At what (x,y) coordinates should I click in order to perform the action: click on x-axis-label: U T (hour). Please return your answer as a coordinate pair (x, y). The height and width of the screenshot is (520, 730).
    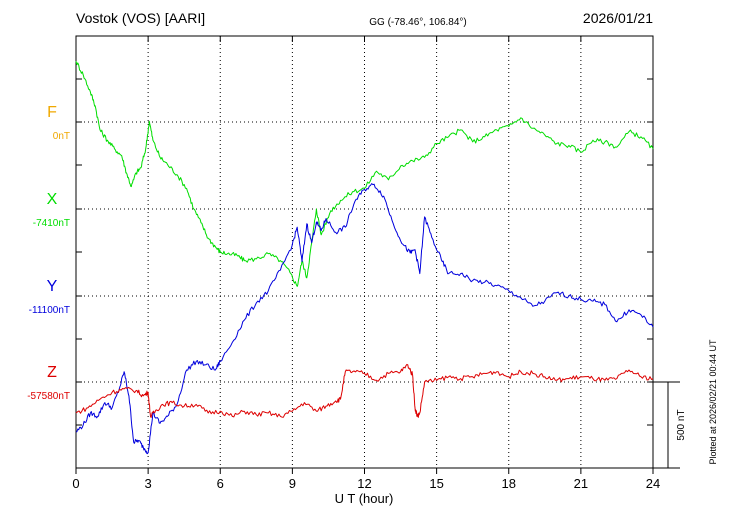
    Looking at the image, I should click on (364, 498).